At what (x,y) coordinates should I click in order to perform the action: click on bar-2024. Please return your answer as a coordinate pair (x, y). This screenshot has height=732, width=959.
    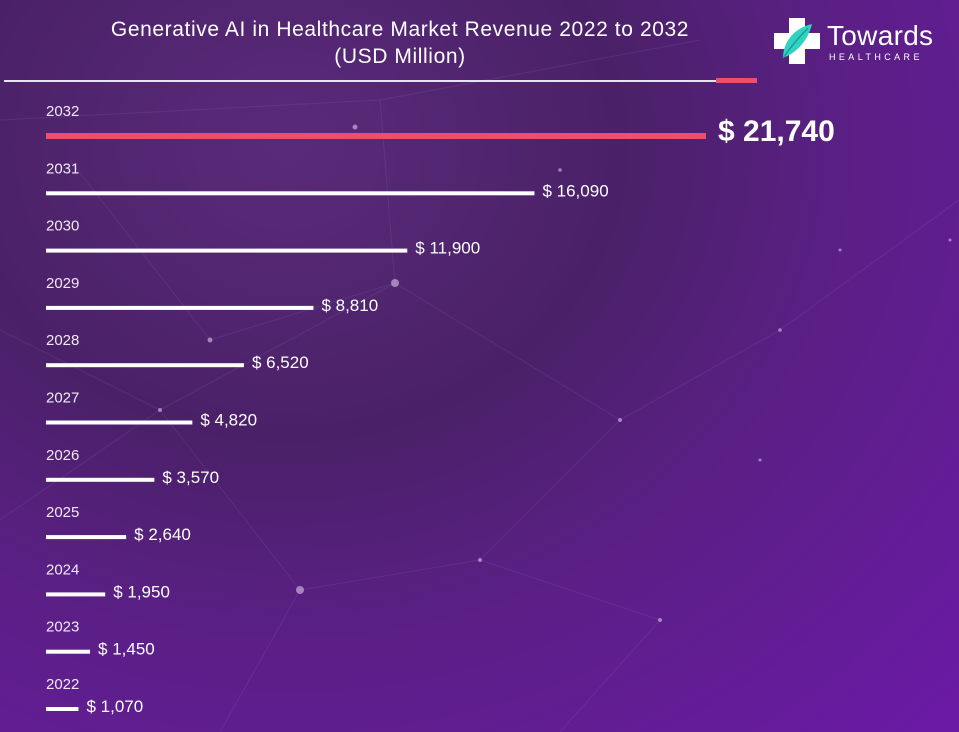
    Looking at the image, I should click on (76, 594).